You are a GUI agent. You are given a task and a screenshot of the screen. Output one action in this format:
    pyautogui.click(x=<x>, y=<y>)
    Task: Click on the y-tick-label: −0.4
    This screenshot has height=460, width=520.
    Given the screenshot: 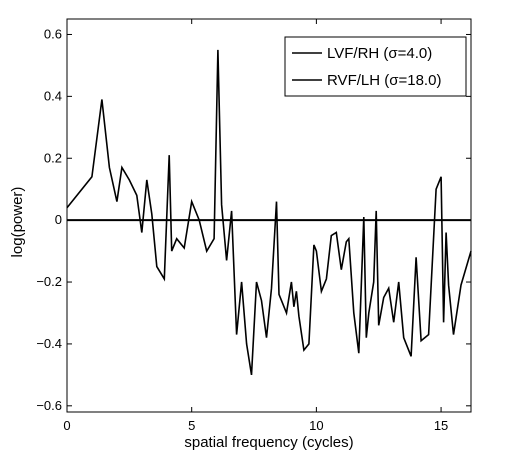 What is the action you would take?
    pyautogui.click(x=49, y=343)
    